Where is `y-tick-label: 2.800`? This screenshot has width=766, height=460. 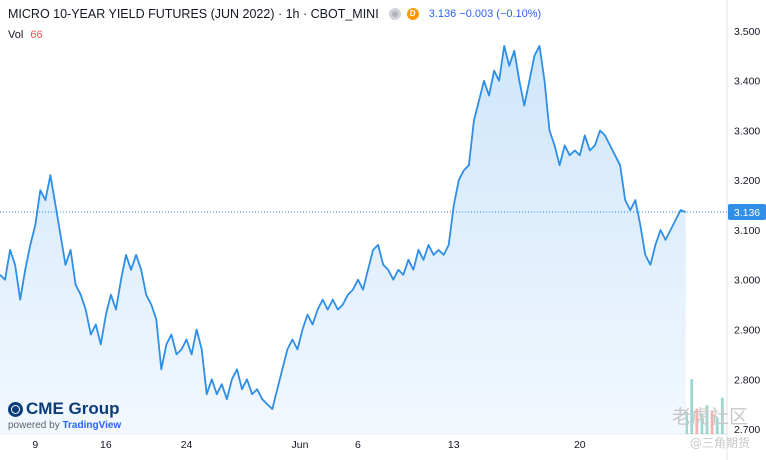
y-tick-label: 2.800 is located at coordinates (747, 380).